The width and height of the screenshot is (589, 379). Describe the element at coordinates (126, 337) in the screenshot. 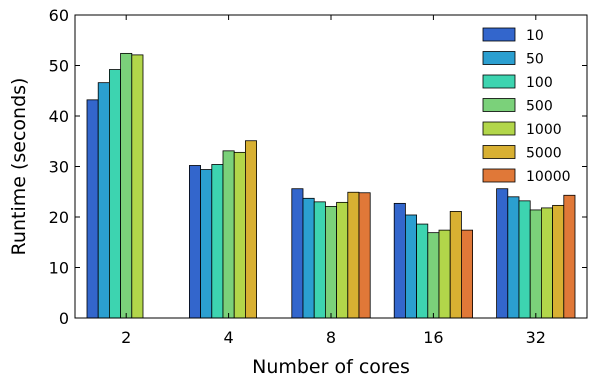

I see `x-tick-label: 2` at that location.